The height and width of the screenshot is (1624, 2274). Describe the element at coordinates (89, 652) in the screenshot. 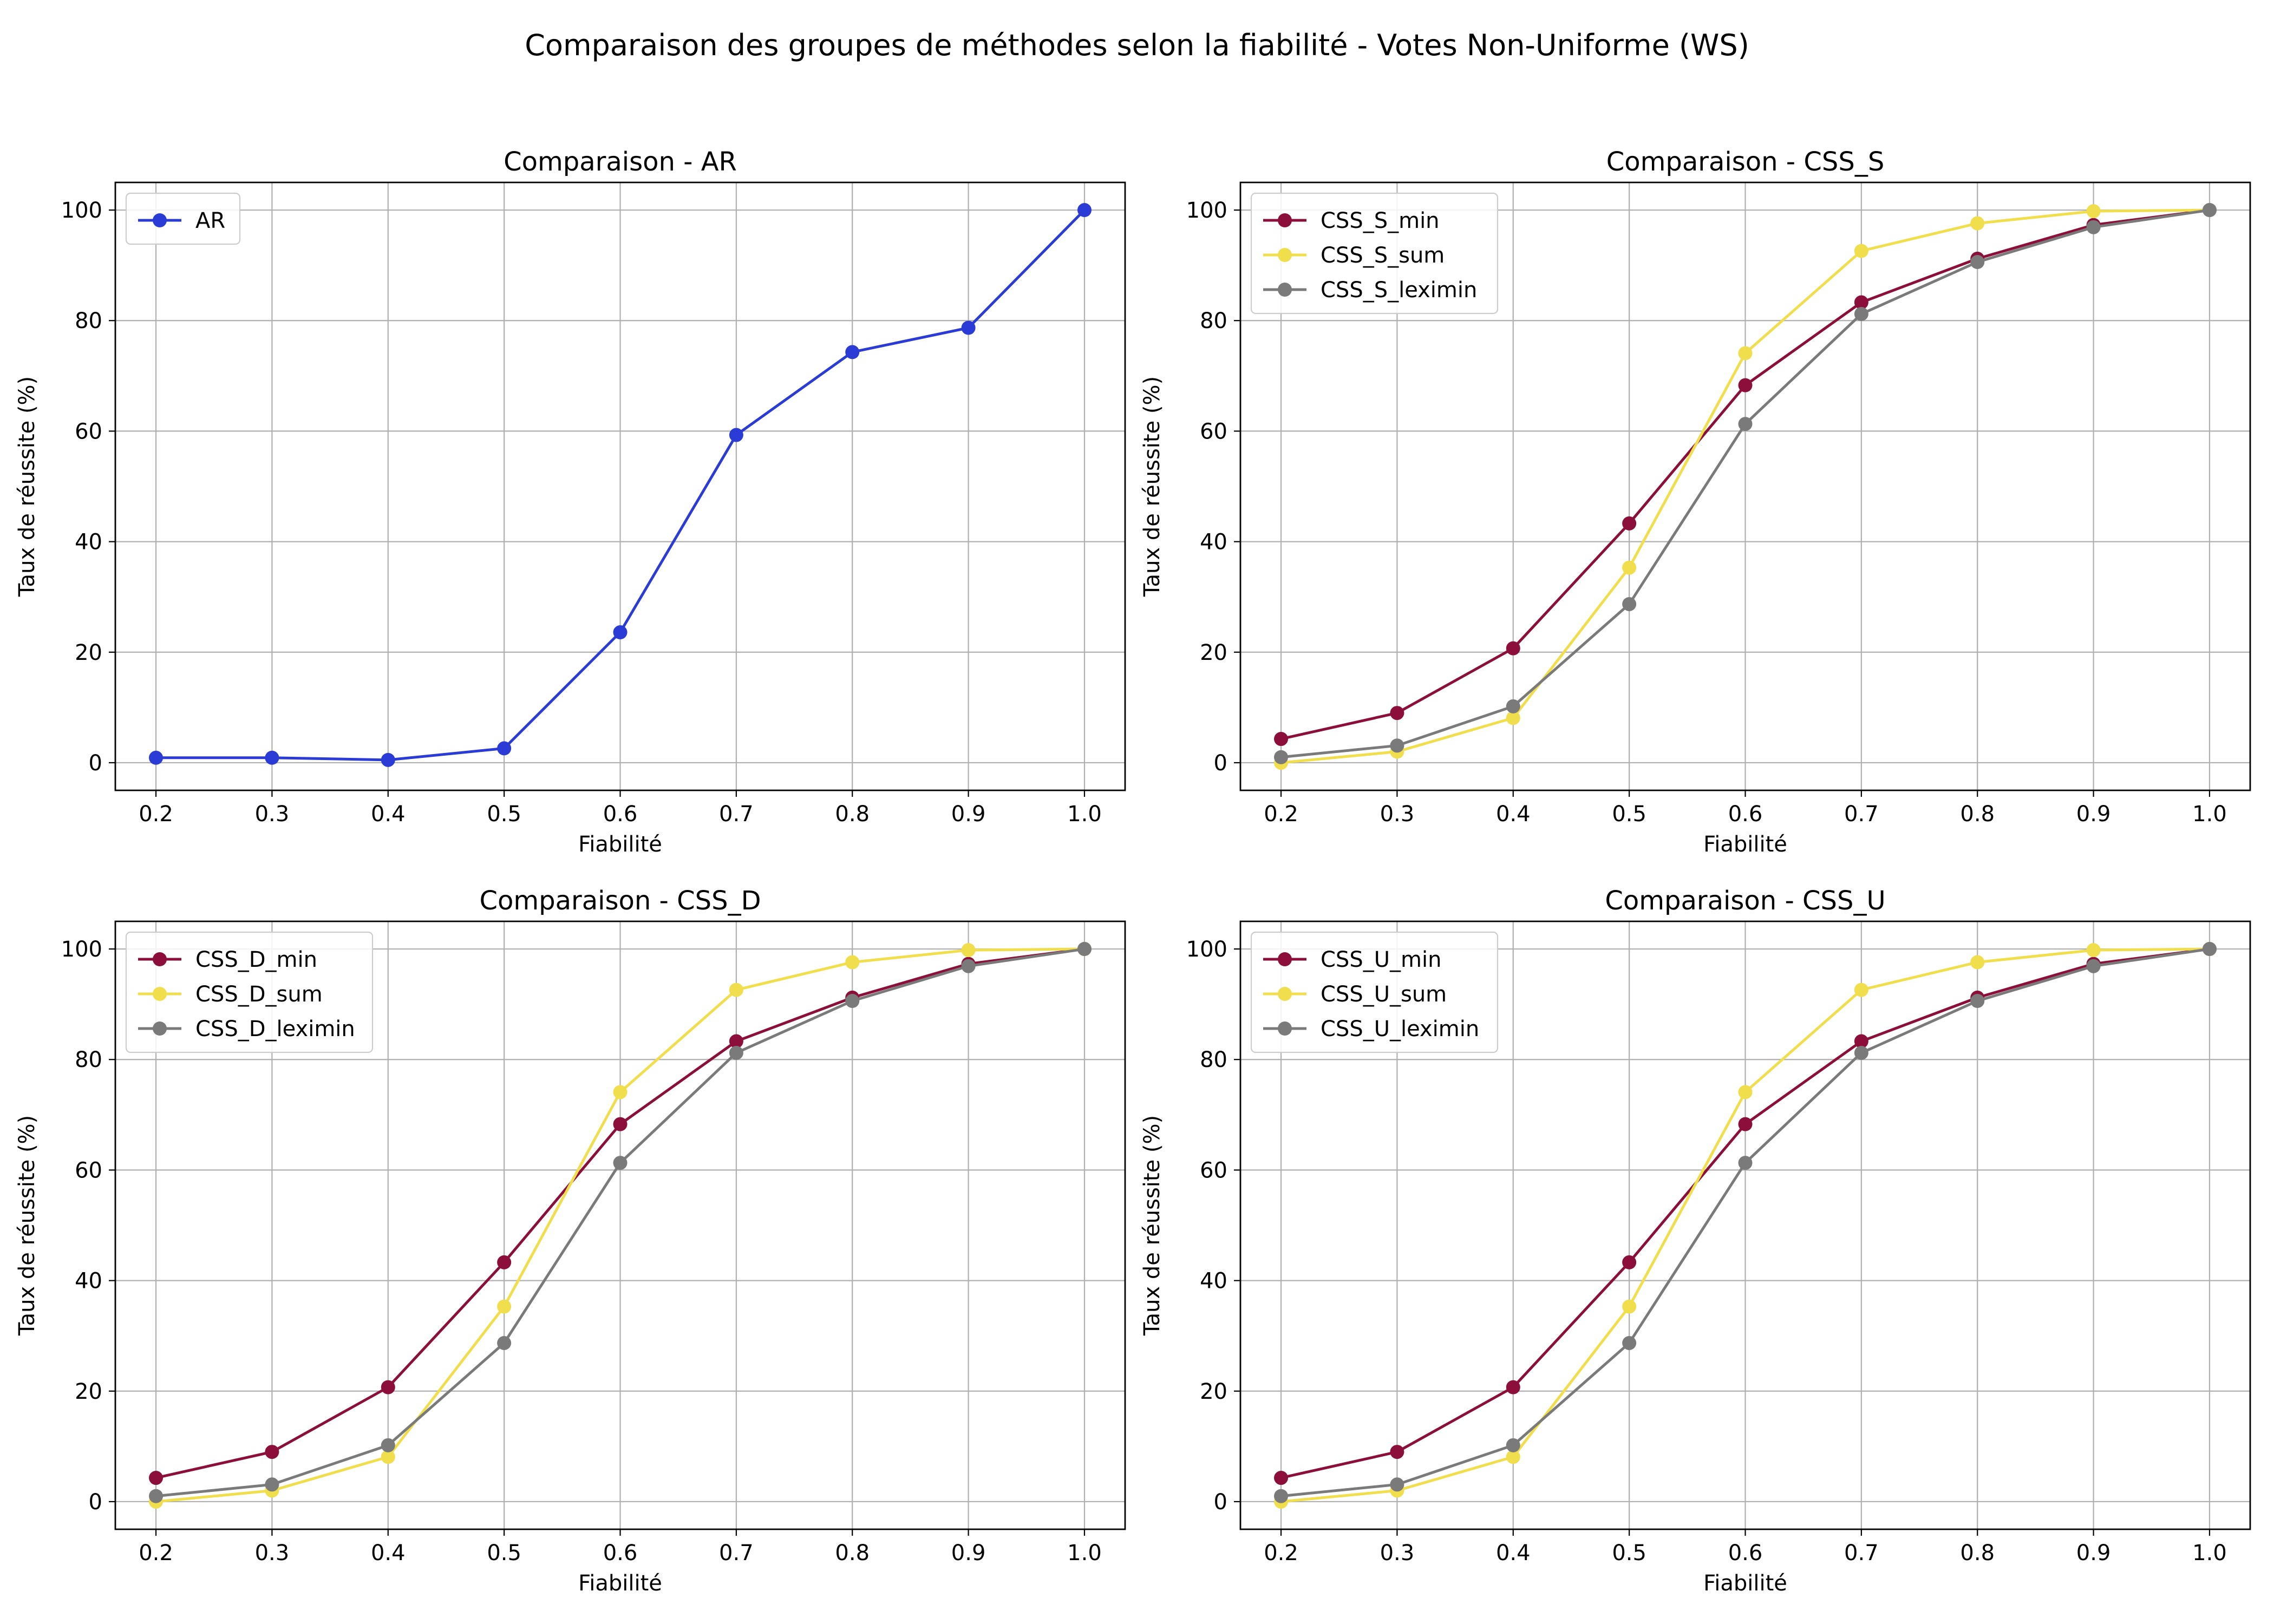

I see `y-tick-label: 20` at that location.